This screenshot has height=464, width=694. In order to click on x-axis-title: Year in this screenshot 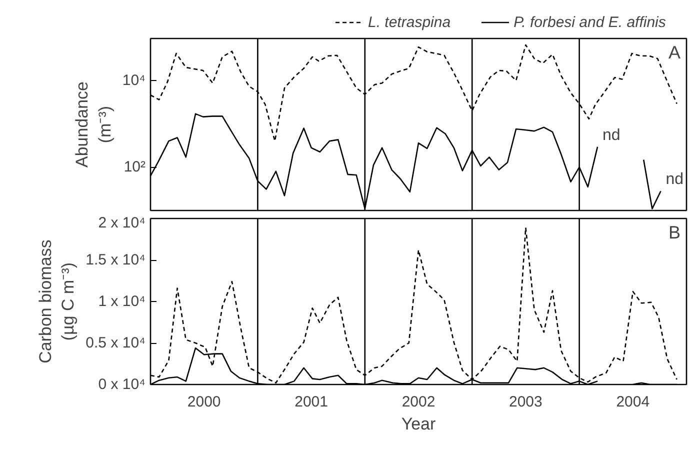, I will do `click(418, 424)`.